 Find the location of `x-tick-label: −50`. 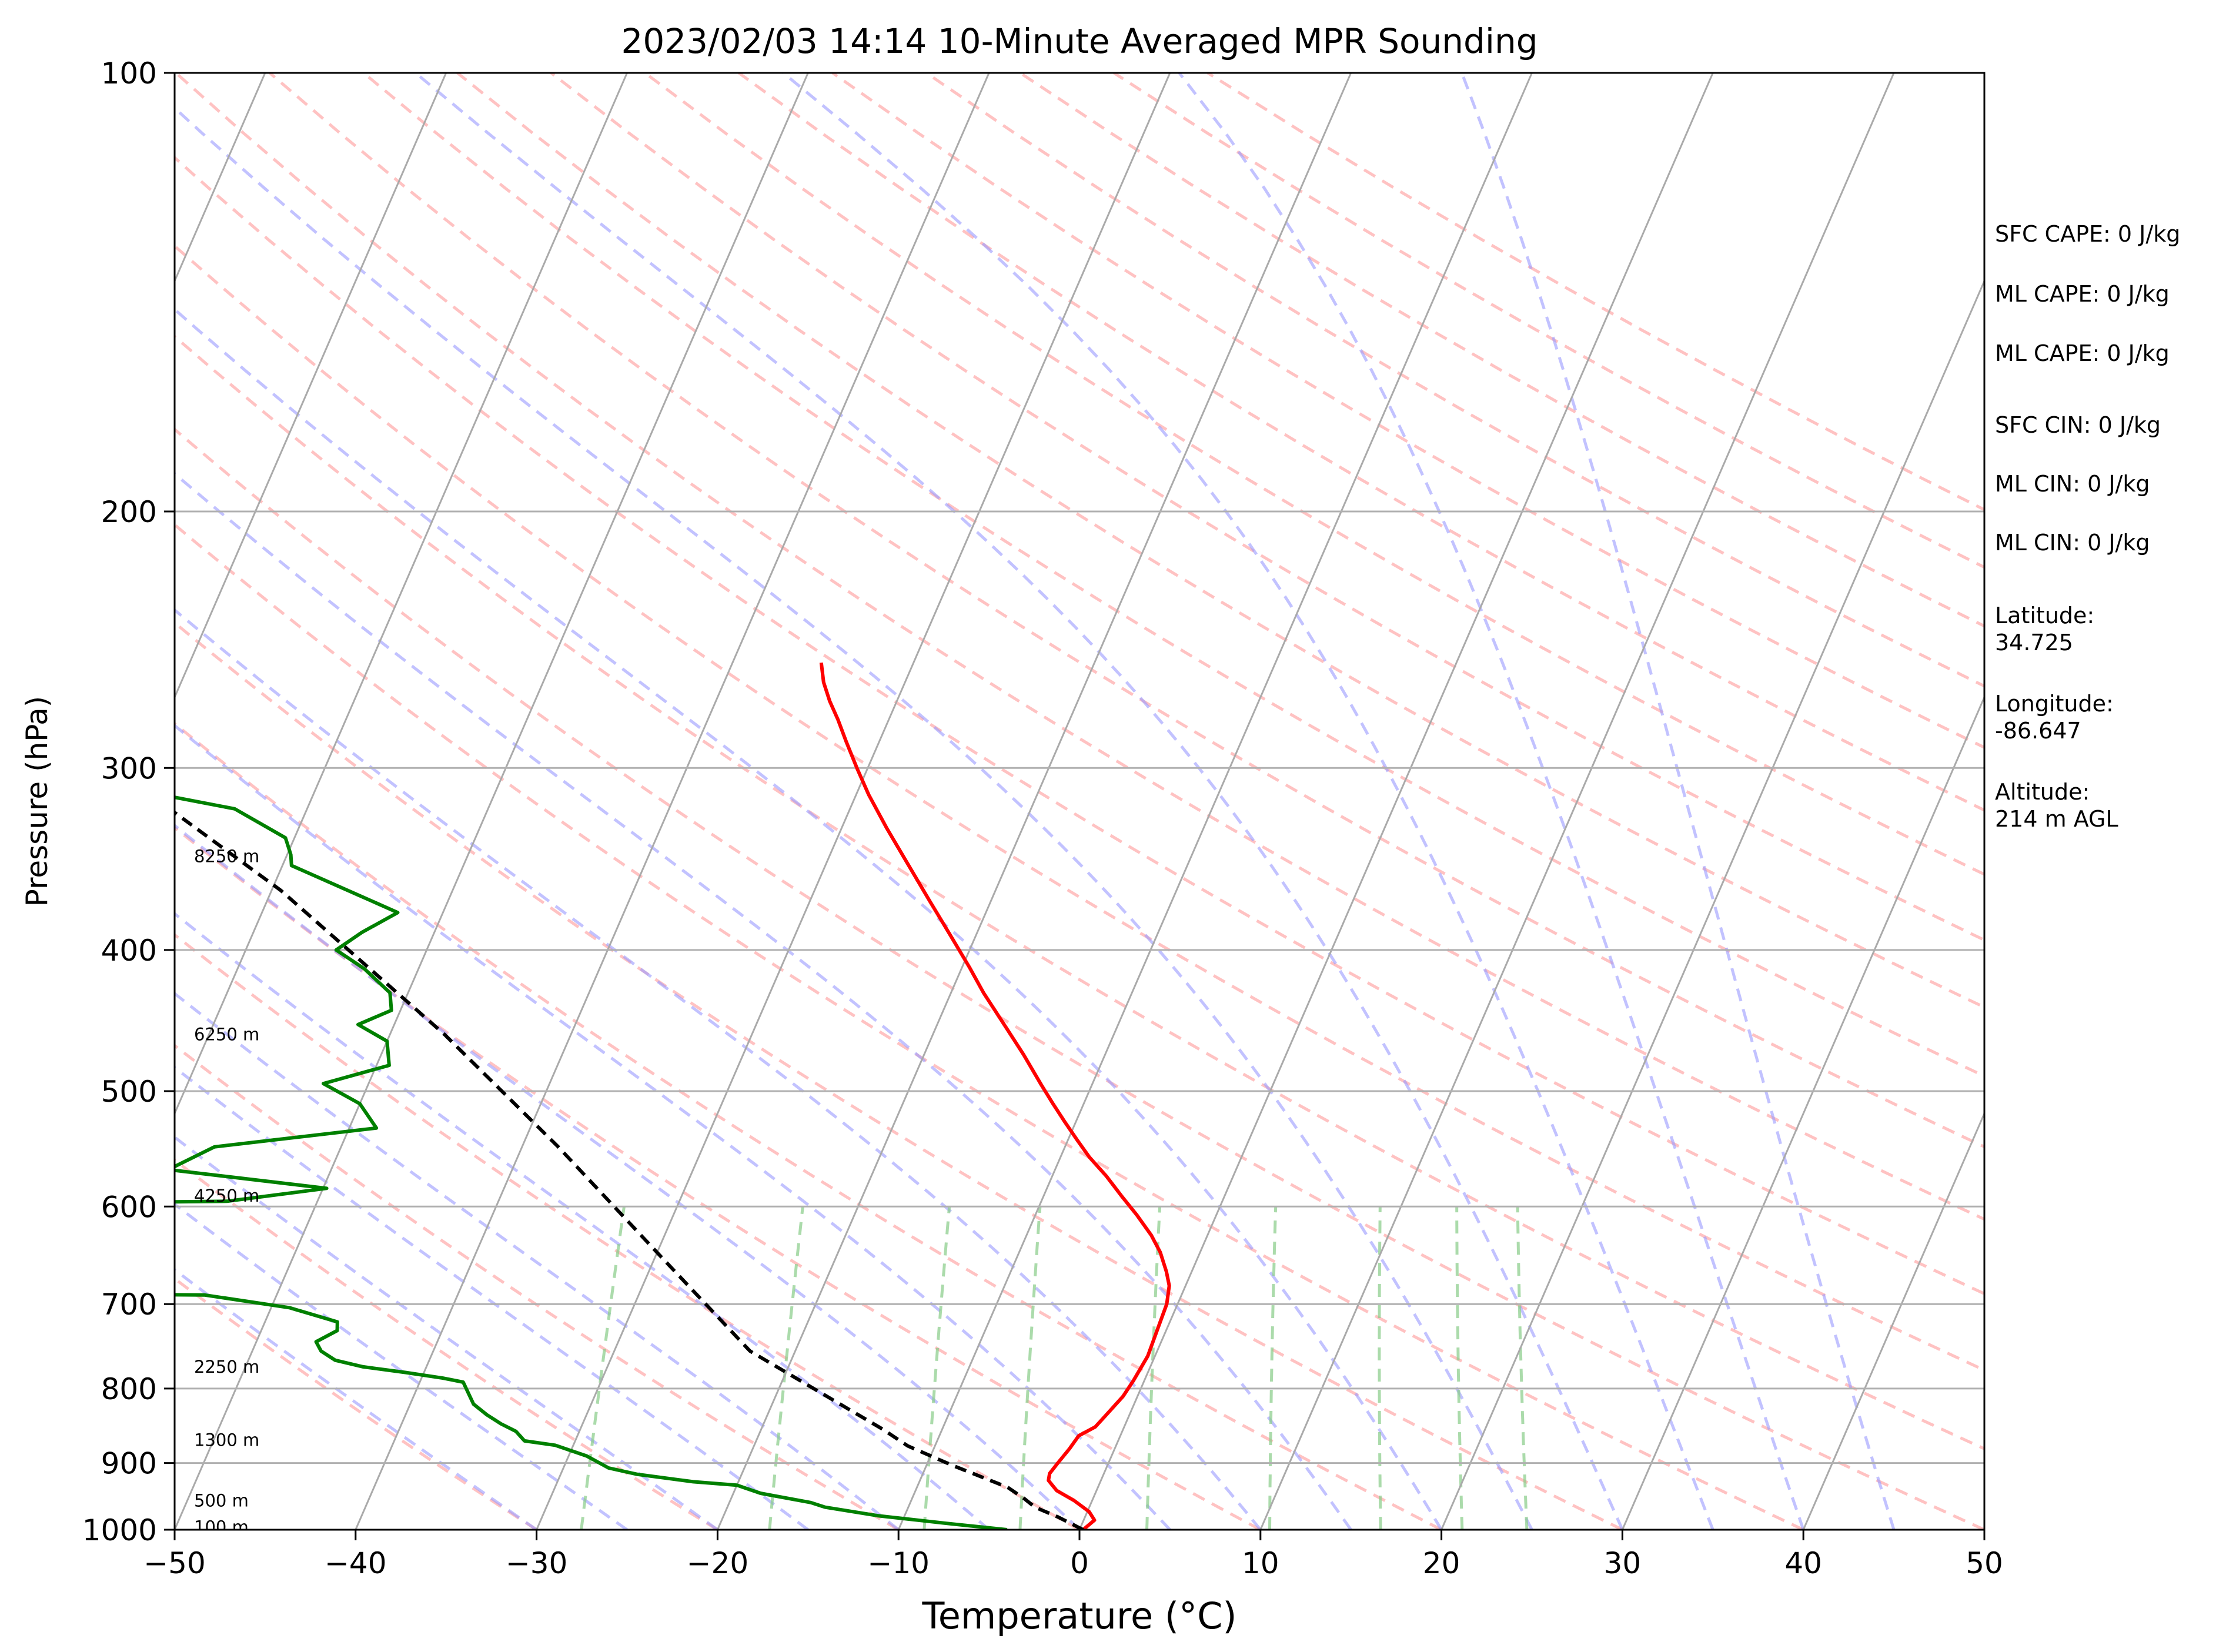

x-tick-label: −50 is located at coordinates (175, 1563).